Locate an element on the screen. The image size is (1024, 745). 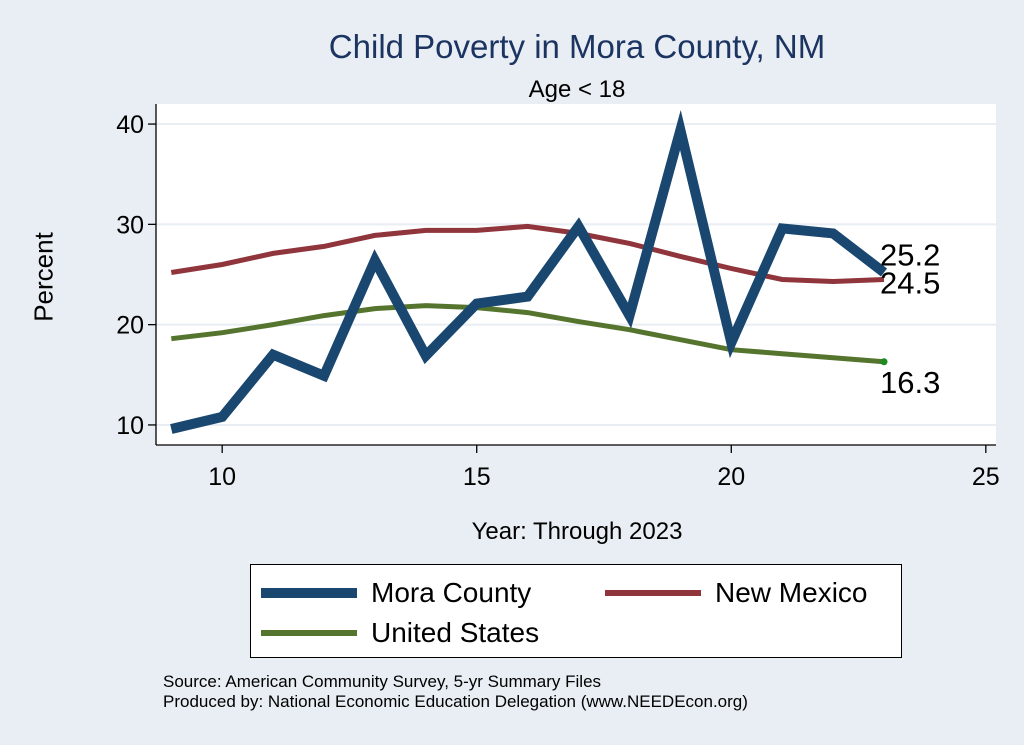
end-label-mora-county: 25.2 is located at coordinates (910, 254).